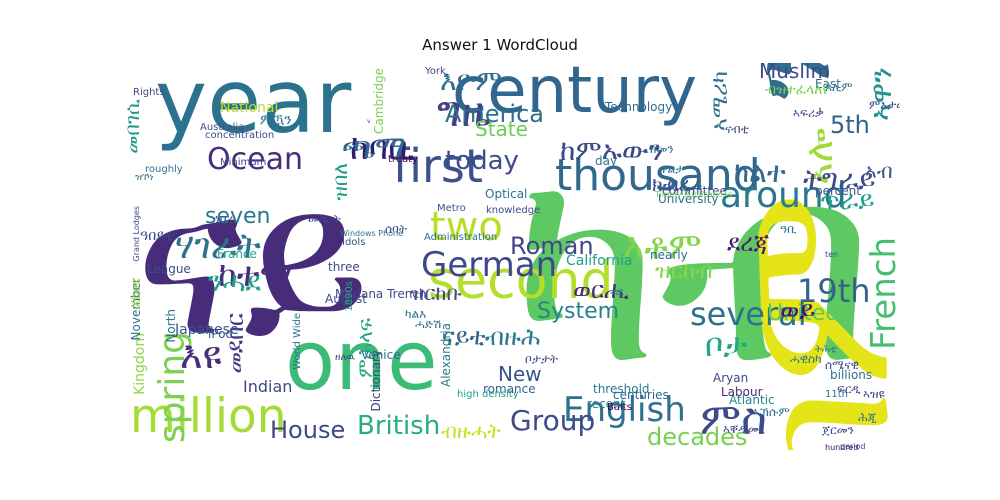 This screenshot has height=500, width=1000. What do you see at coordinates (794, 73) in the screenshot?
I see `cloud-word: Muslim` at bounding box center [794, 73].